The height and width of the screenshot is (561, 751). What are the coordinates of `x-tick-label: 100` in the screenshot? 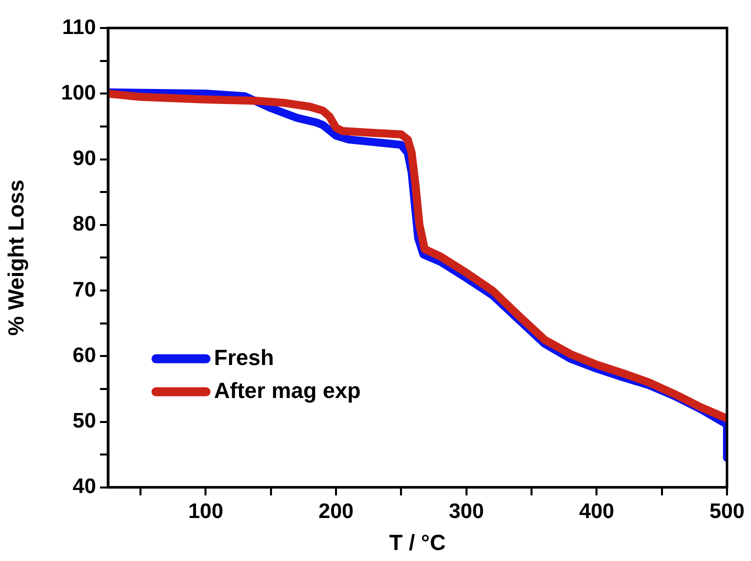 It's located at (206, 511).